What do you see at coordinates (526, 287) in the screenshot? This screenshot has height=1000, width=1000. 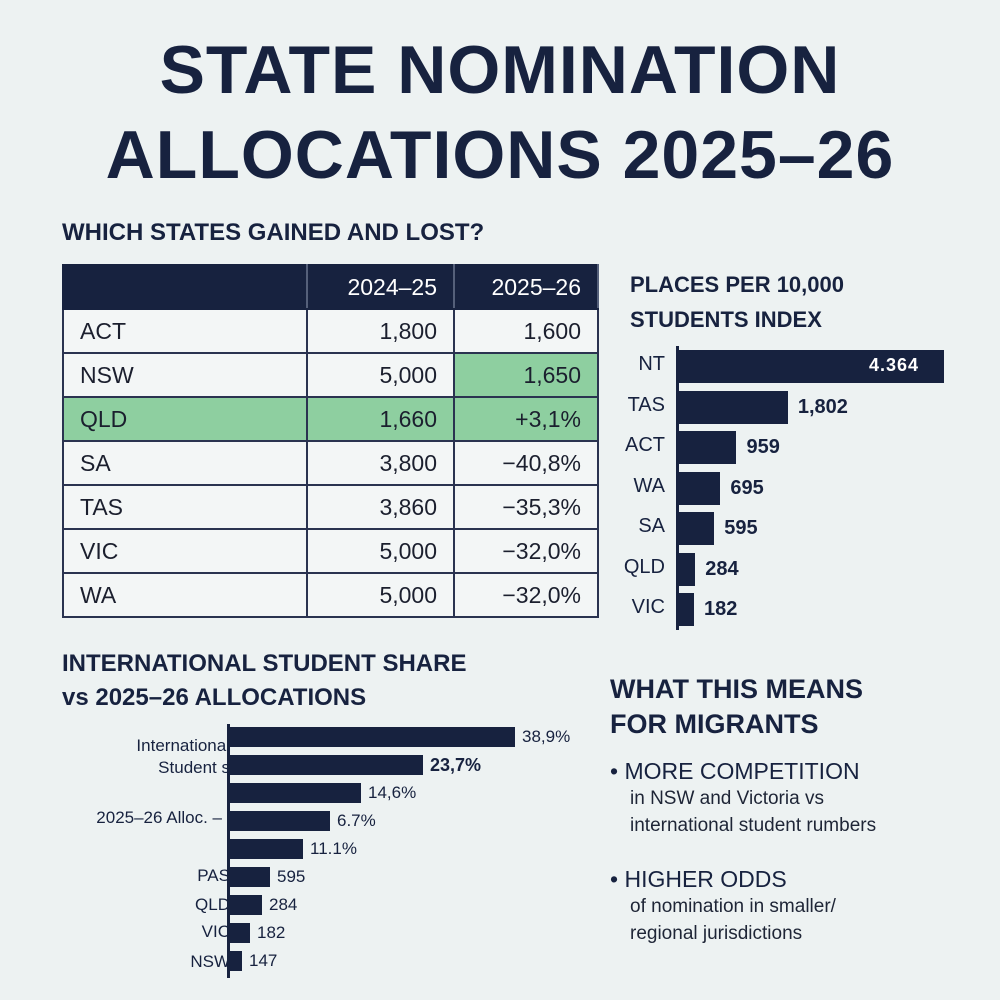 I see `column-header-2025-26: 2025–26` at bounding box center [526, 287].